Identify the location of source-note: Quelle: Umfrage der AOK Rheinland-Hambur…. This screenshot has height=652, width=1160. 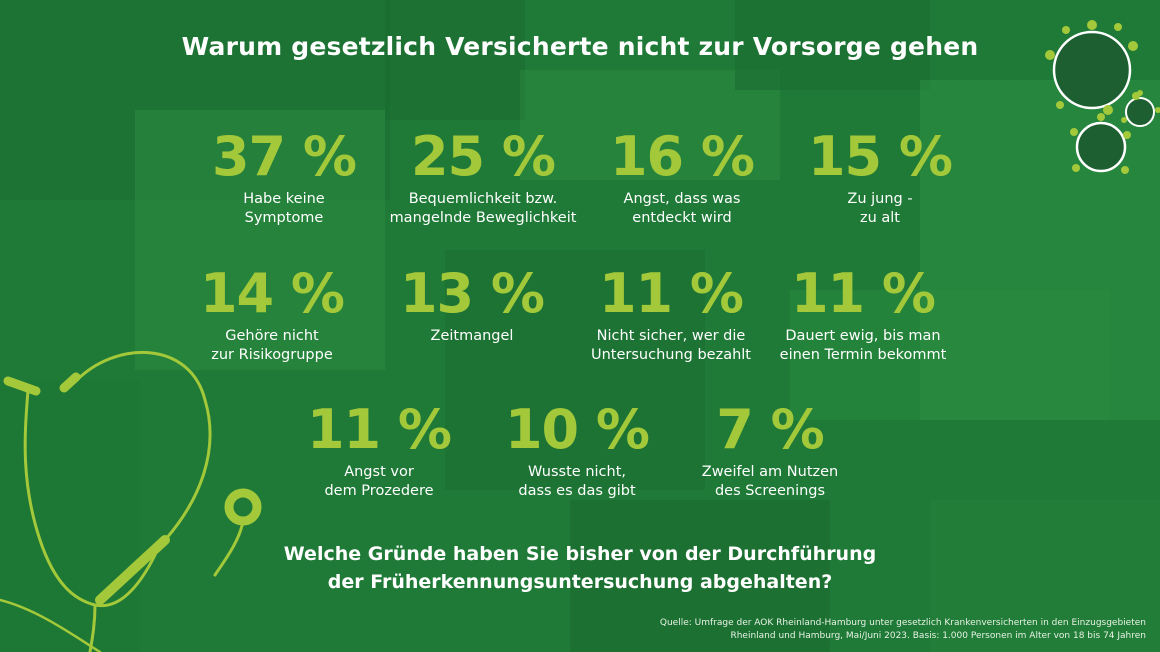
(902, 629).